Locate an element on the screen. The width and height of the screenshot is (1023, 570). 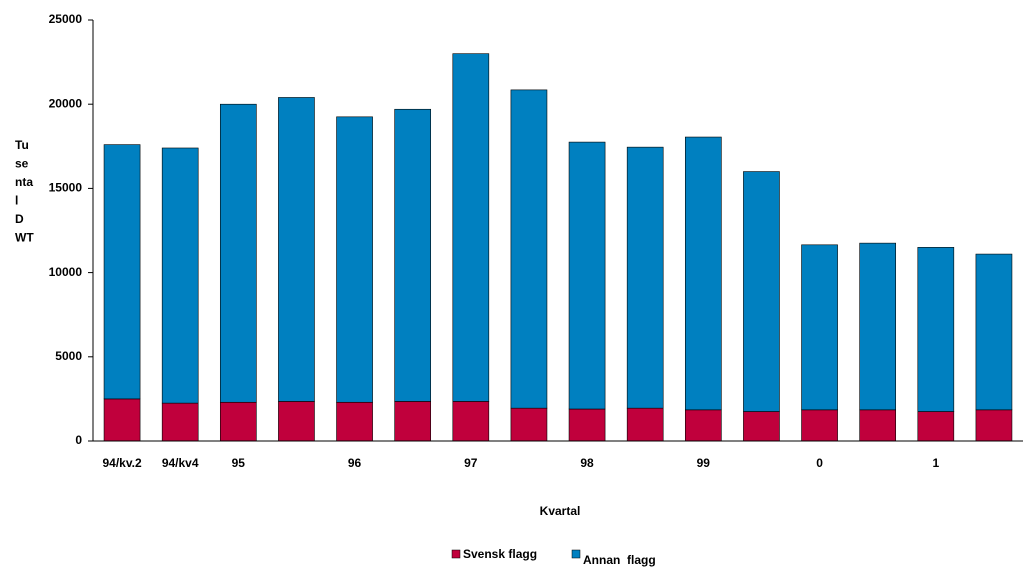
x-tick-label: 1 is located at coordinates (936, 463).